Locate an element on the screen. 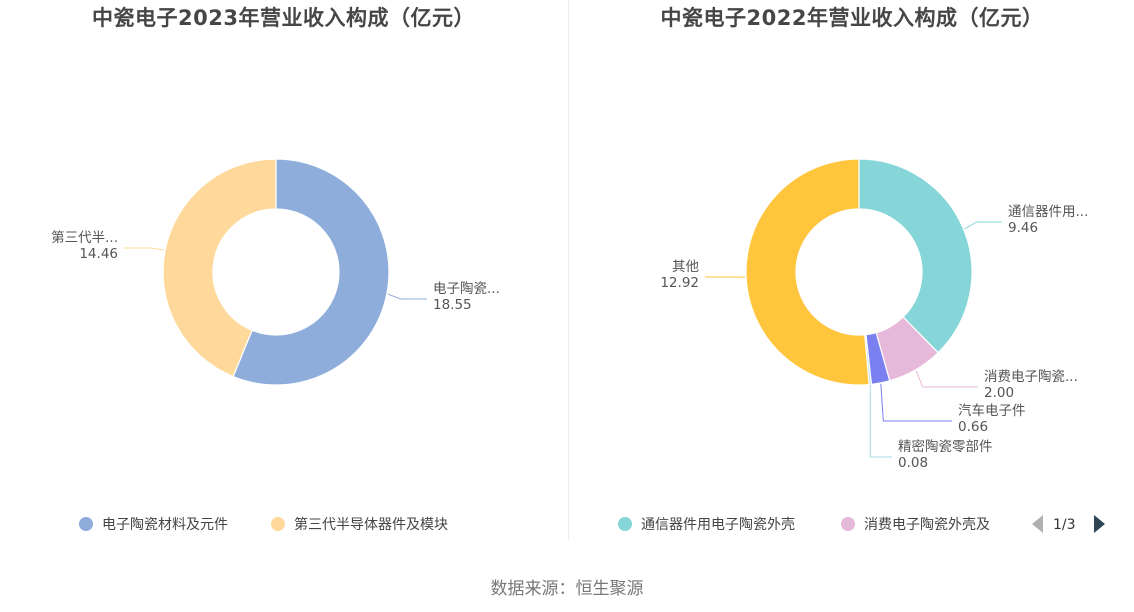  legend-item: 电子陶瓷材料及元件 is located at coordinates (153, 525).